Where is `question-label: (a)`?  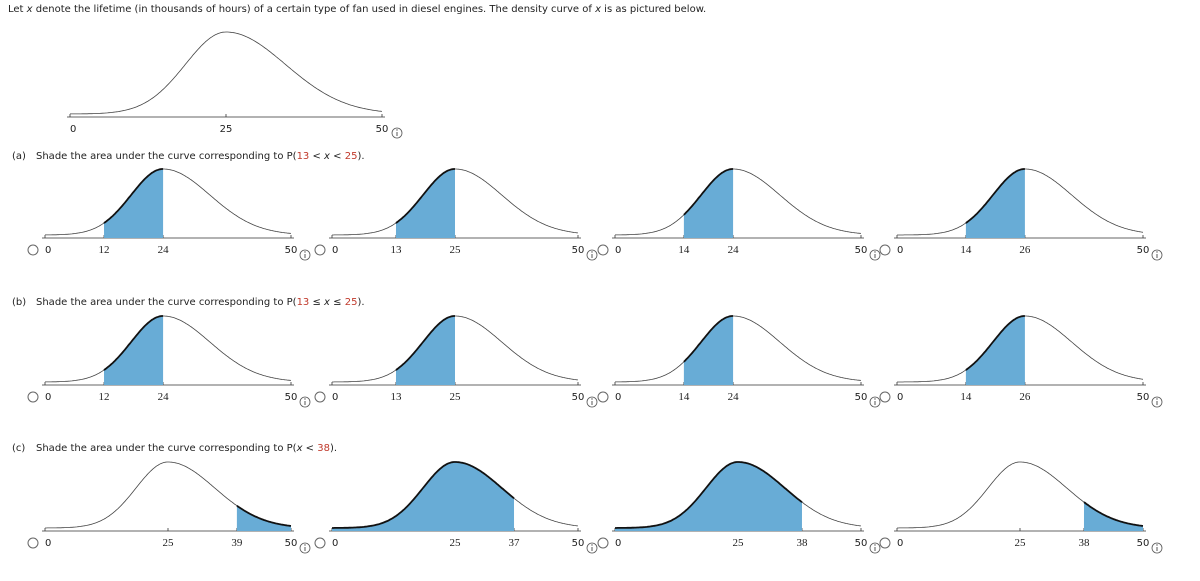
question-label: (a) is located at coordinates (19, 156).